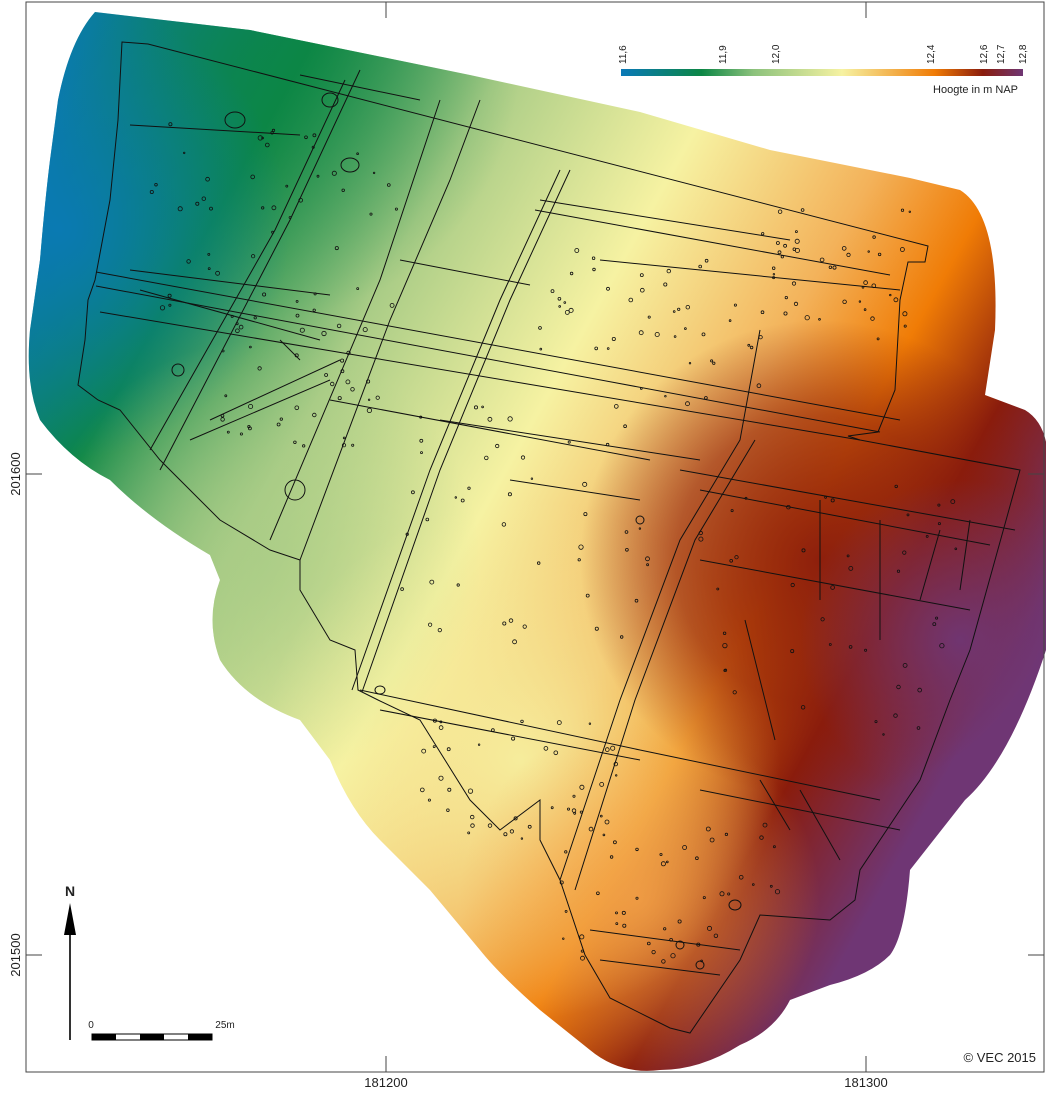  I want to click on copyright-notice: © VEC 2015, so click(1000, 1057).